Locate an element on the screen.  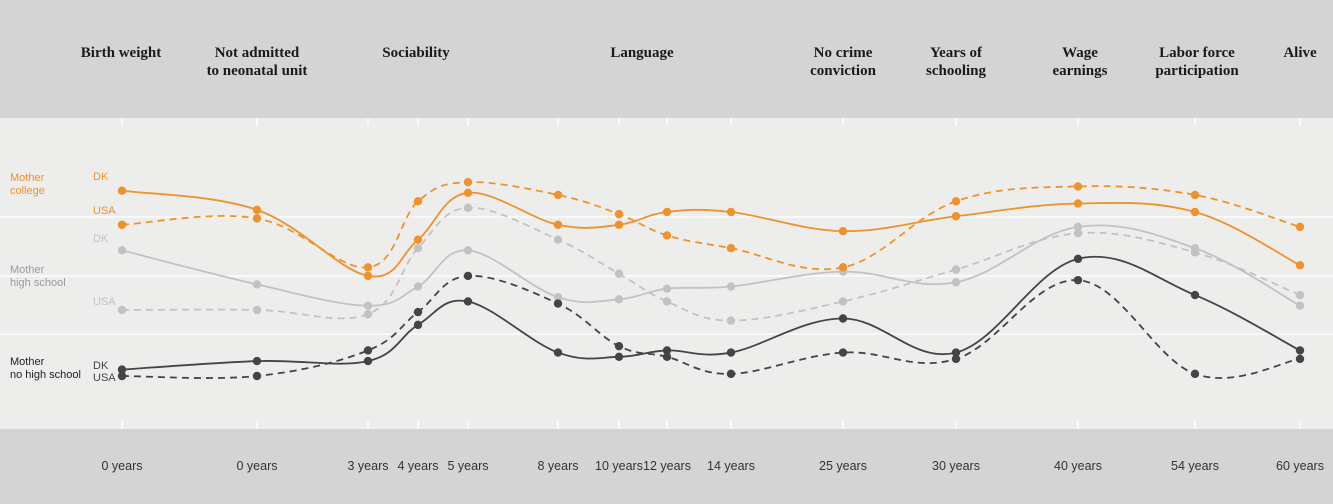
outcome-label: Sociability is located at coordinates (416, 53).